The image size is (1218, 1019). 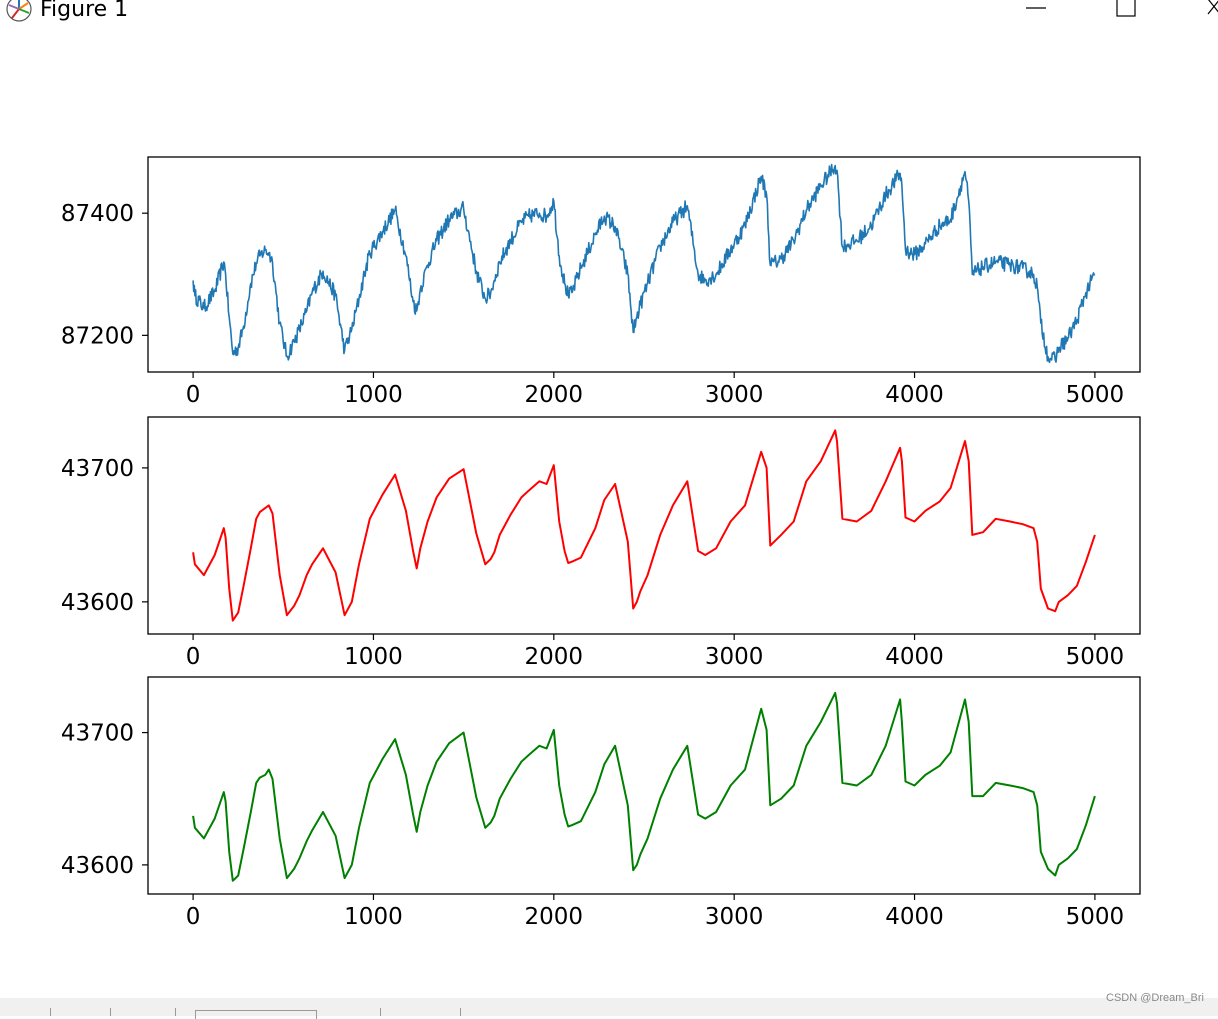 I want to click on watermark: CSDN @Dream_Bri, so click(x=1155, y=998).